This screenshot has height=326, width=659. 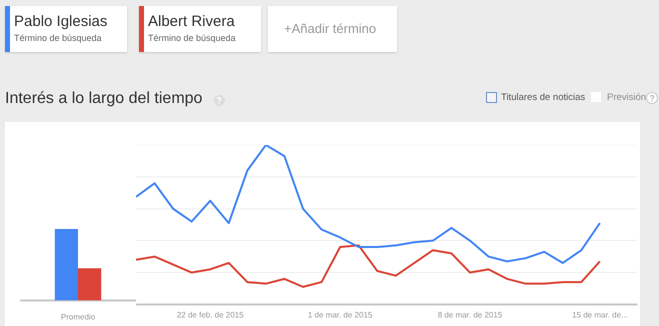 What do you see at coordinates (543, 97) in the screenshot?
I see `text: Titulares de noticias` at bounding box center [543, 97].